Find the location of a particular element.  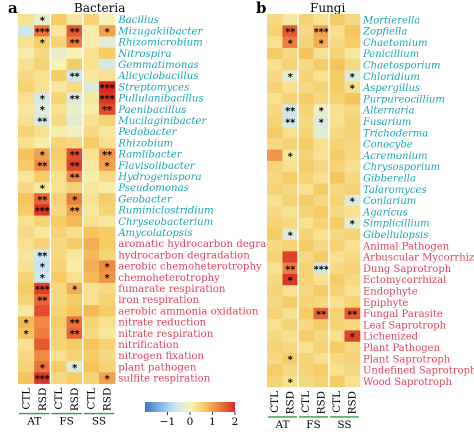

row-label: fumarate respiration is located at coordinates (172, 289).